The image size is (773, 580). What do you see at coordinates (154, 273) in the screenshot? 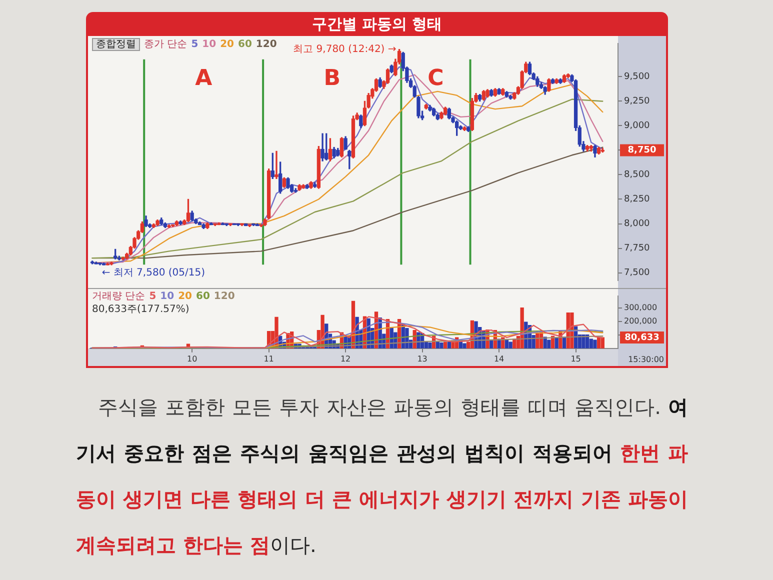
I see `annotation: ← 최저 7,580 (05/15)` at bounding box center [154, 273].